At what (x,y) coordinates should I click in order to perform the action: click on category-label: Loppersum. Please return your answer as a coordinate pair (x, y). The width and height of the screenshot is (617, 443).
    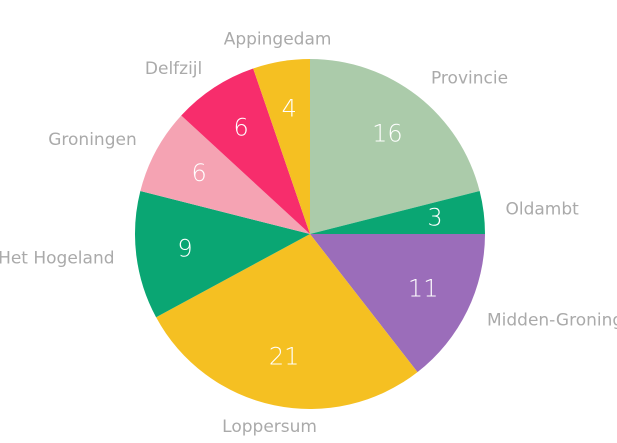
    Looking at the image, I should click on (269, 427).